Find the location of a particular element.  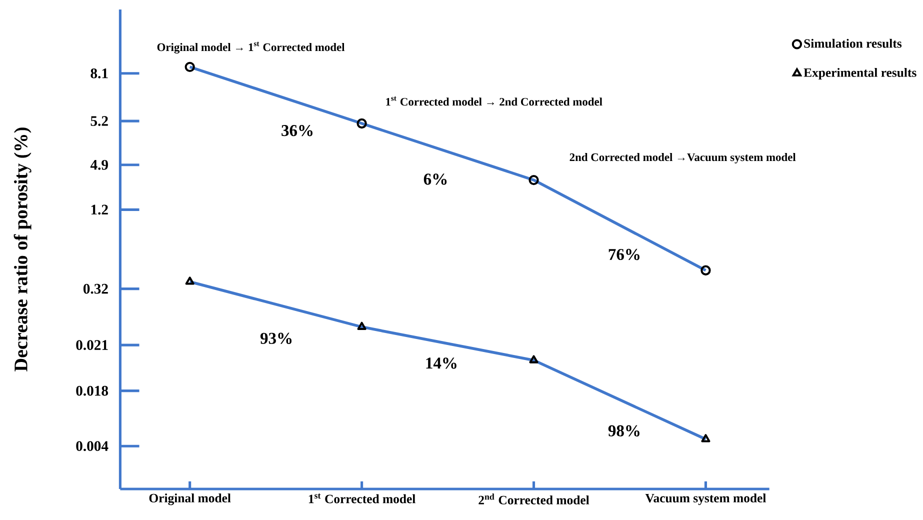

annotation: 14% is located at coordinates (441, 363).